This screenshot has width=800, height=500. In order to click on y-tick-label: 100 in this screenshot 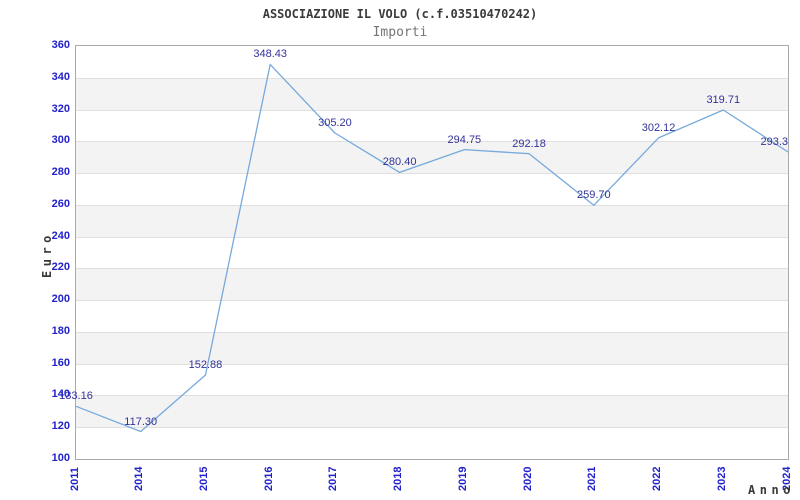, I will do `click(60, 458)`.